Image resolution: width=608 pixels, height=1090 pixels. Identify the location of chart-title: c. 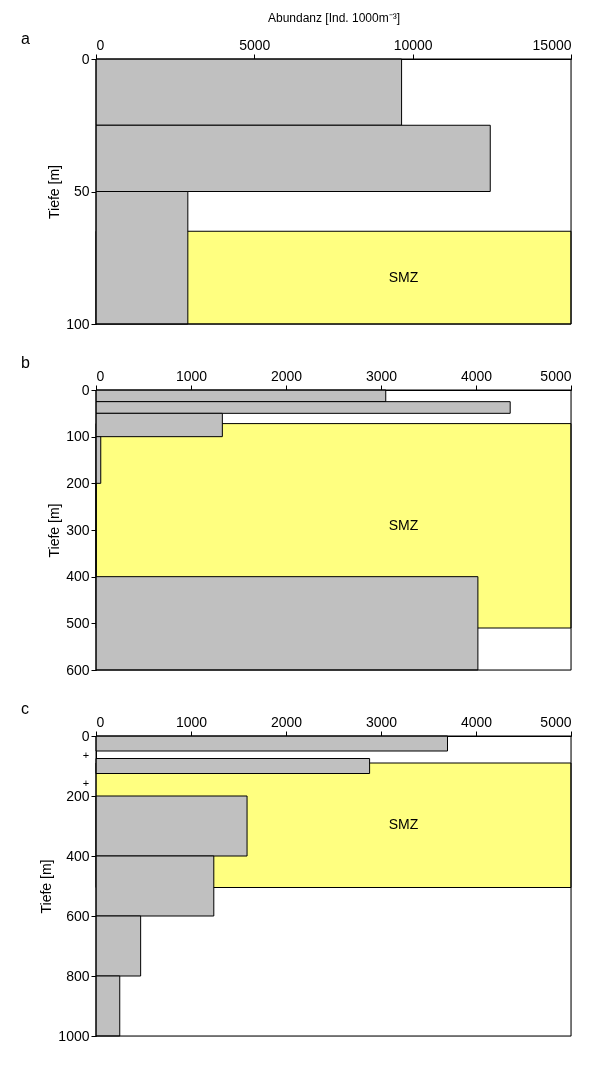
(25, 708).